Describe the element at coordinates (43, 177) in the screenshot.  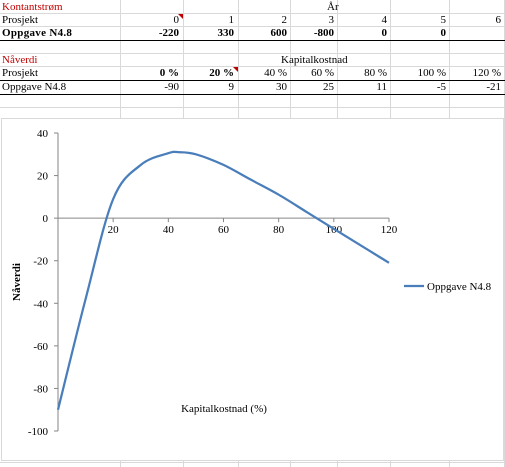
I see `y-tick-label: 20` at that location.